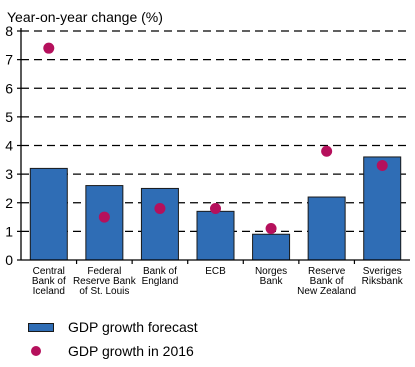 This screenshot has width=415, height=367. Describe the element at coordinates (215, 271) in the screenshot. I see `category-label: ECB` at that location.